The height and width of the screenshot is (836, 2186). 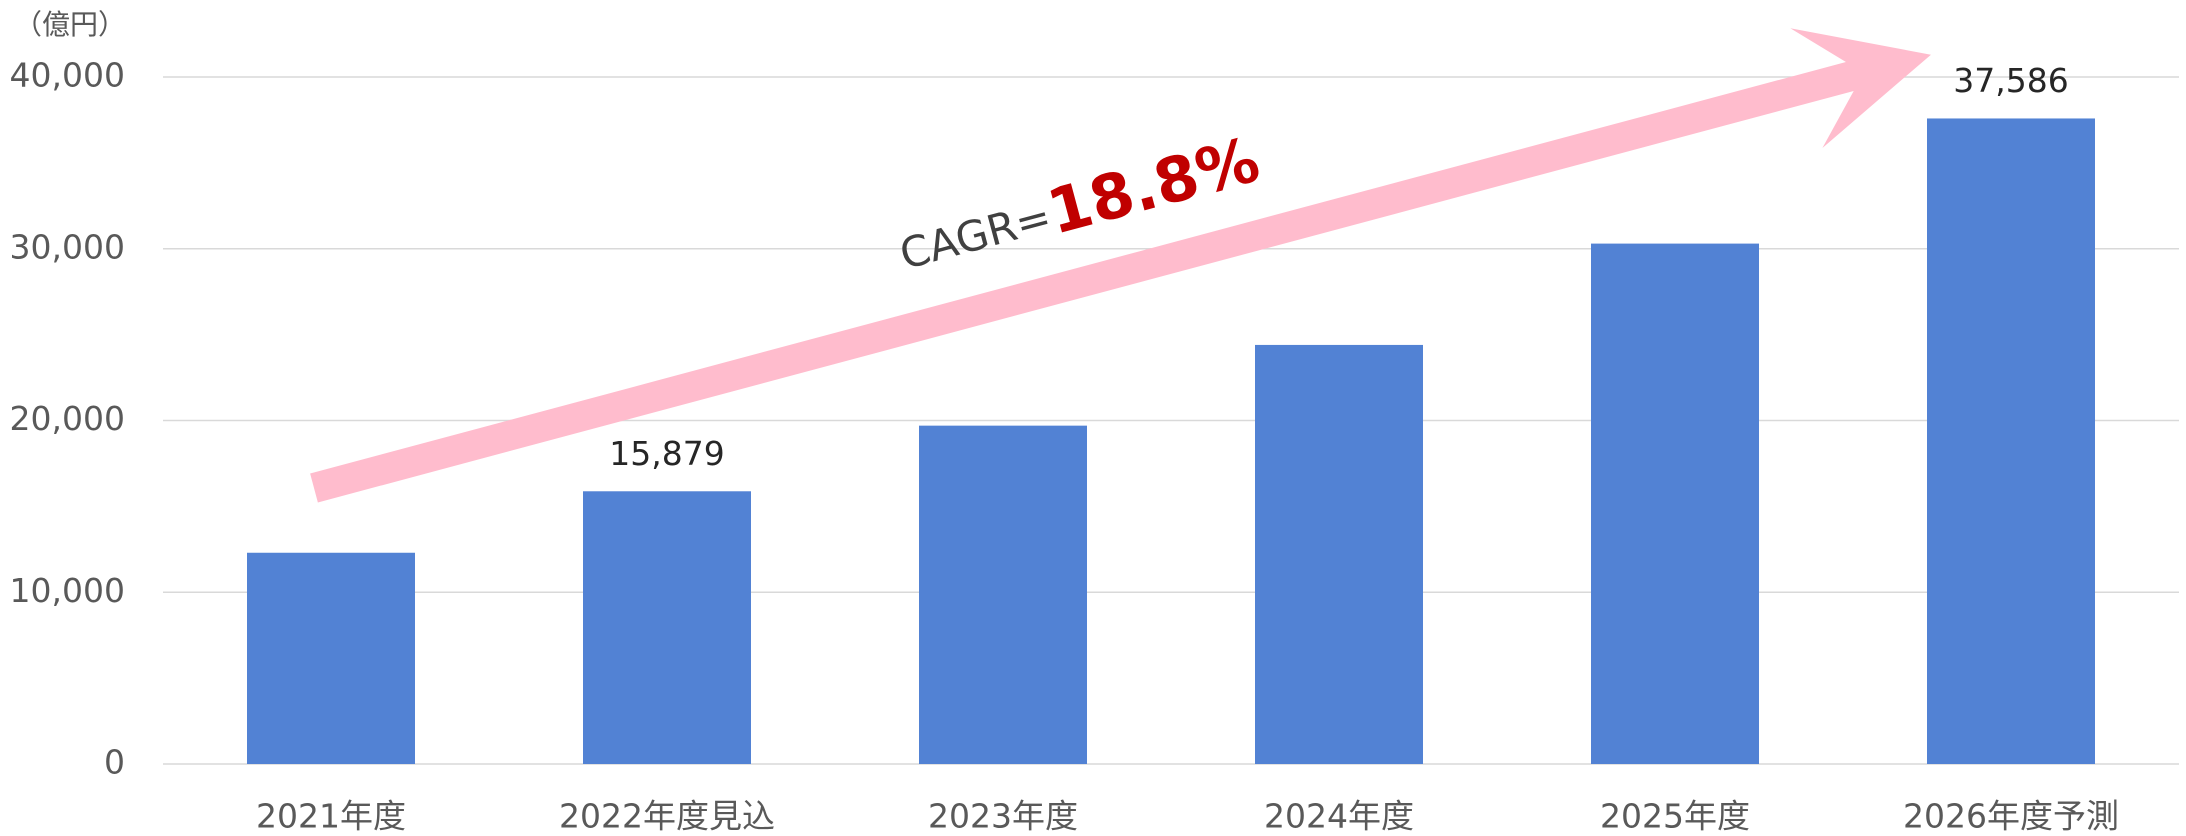 What do you see at coordinates (67, 590) in the screenshot?
I see `y-tick-label: 10,000` at bounding box center [67, 590].